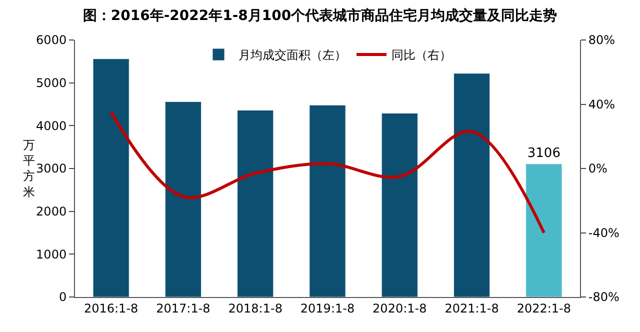  Describe the element at coordinates (327, 308) in the screenshot. I see `x-tick-label: 2019:1-8` at that location.